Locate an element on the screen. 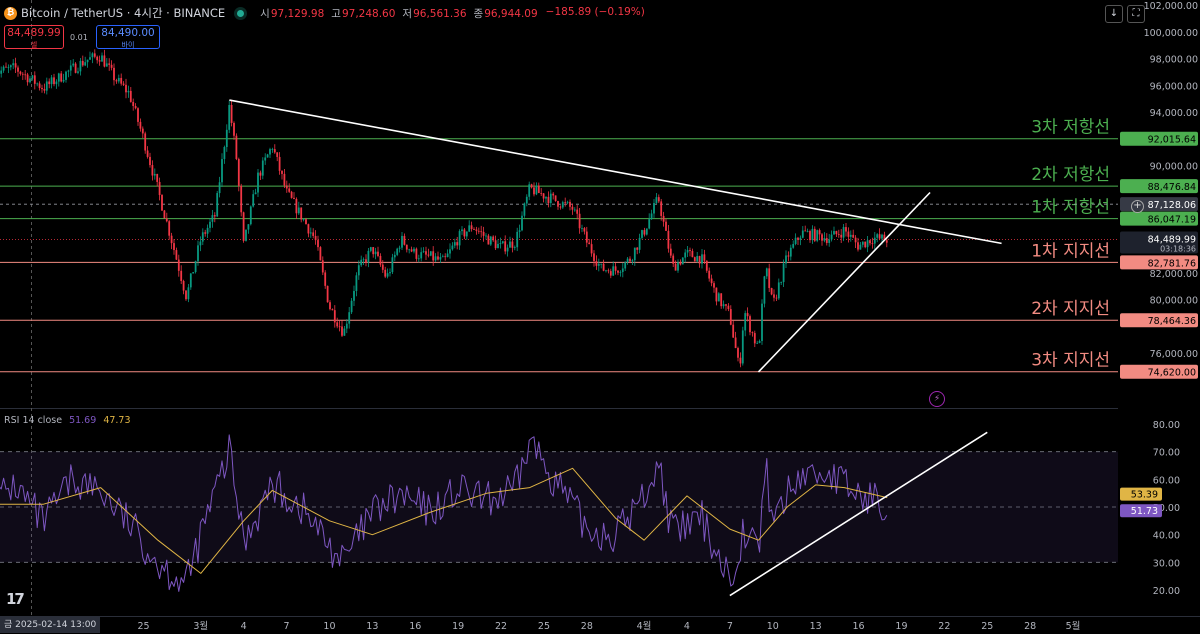  download-icon: ↓ is located at coordinates (1114, 14).